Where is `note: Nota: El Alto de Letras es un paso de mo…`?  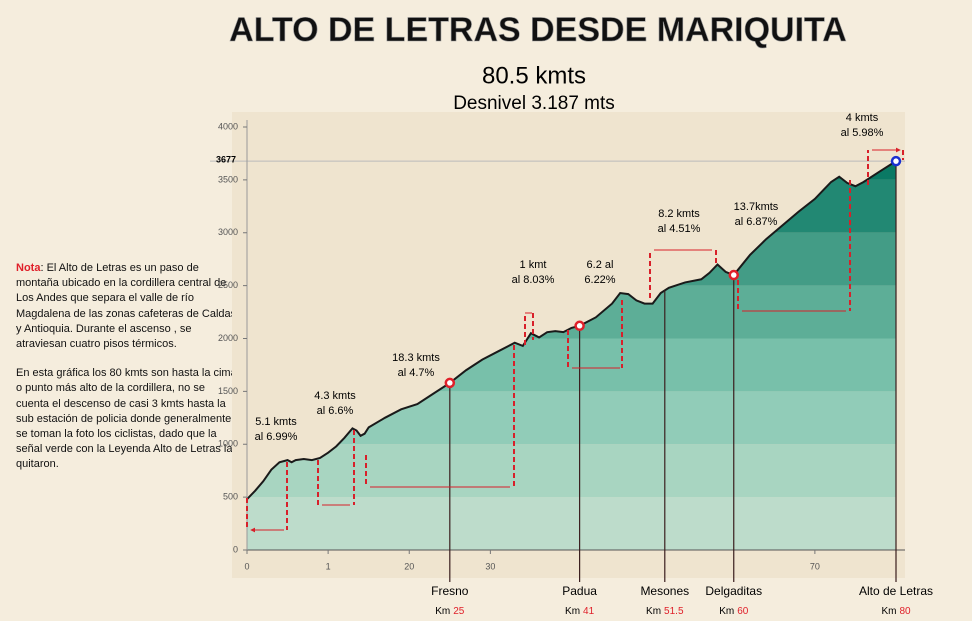 note: Nota: El Alto de Letras es un paso de mo… is located at coordinates (127, 374).